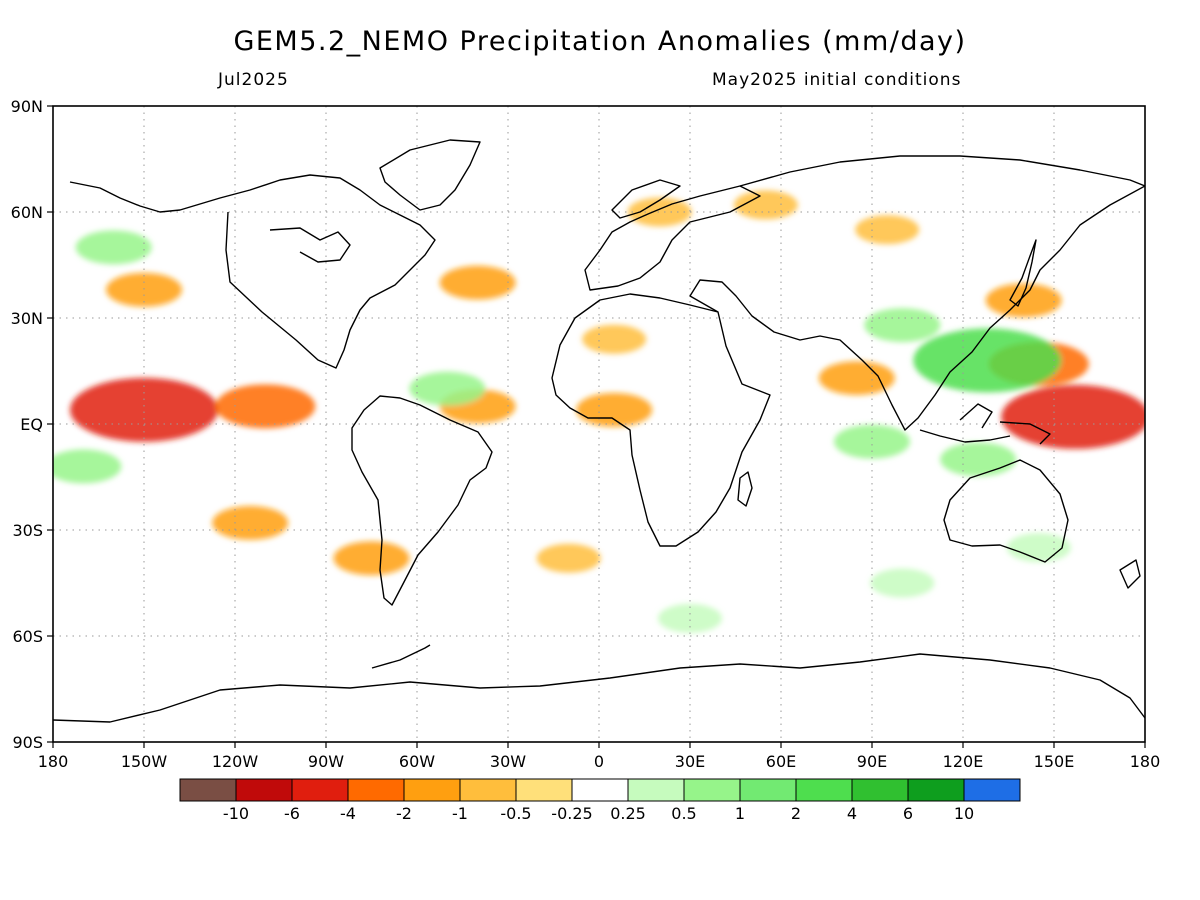 The height and width of the screenshot is (900, 1200). What do you see at coordinates (745, 489) in the screenshot?
I see `coastline-madagascar` at bounding box center [745, 489].